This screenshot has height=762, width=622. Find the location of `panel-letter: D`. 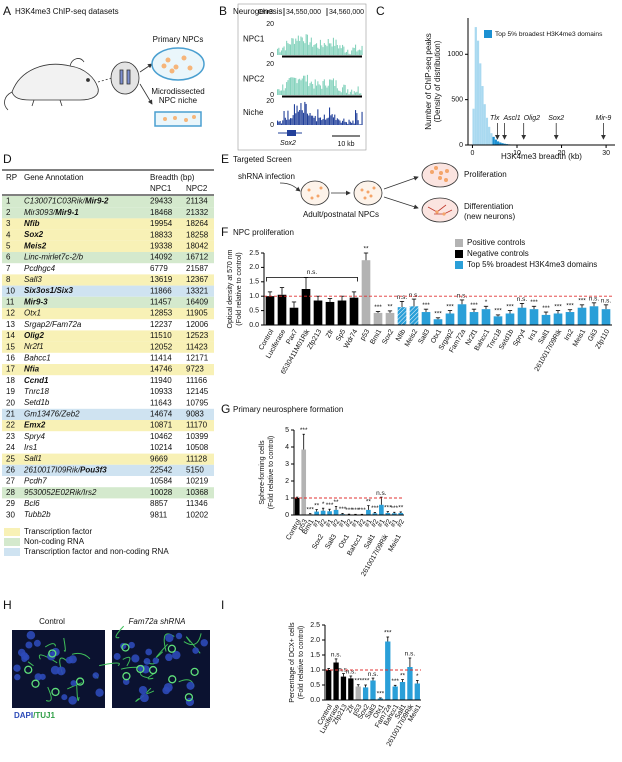

panel-letter: D is located at coordinates (7, 159).